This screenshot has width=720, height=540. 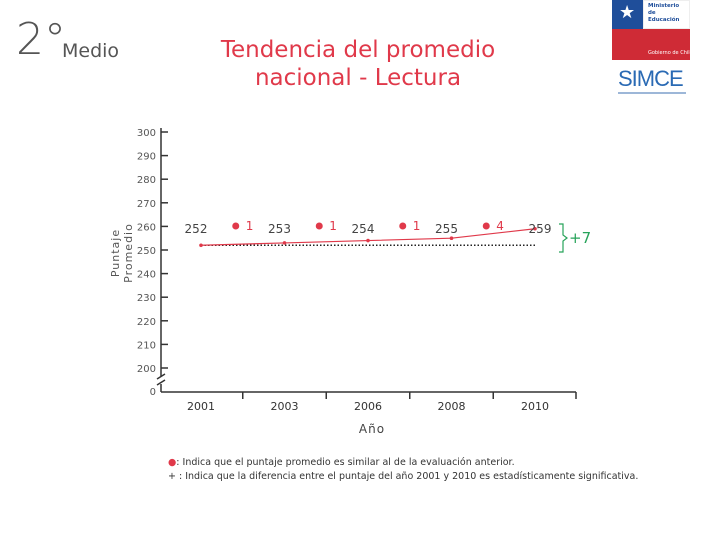 I want to click on ministry-name: Ministerio de Educación, so click(x=668, y=13).